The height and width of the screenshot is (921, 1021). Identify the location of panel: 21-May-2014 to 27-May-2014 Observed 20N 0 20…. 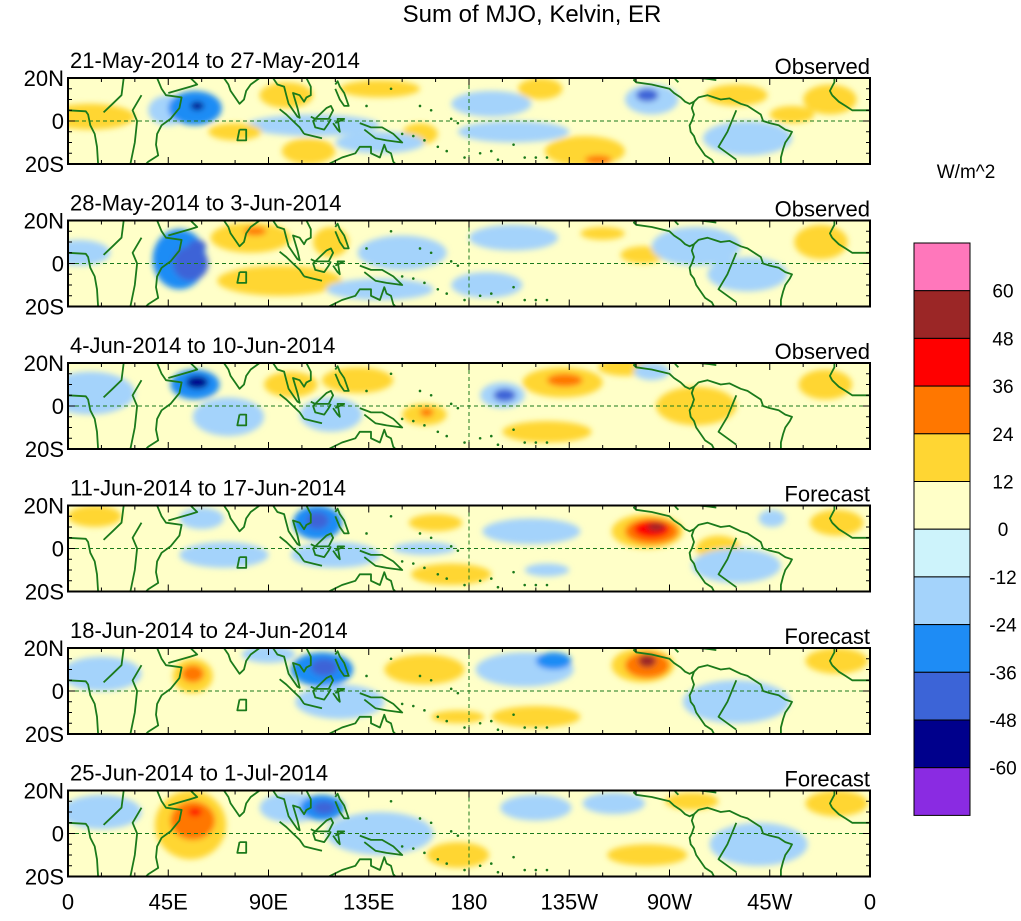
(447, 112).